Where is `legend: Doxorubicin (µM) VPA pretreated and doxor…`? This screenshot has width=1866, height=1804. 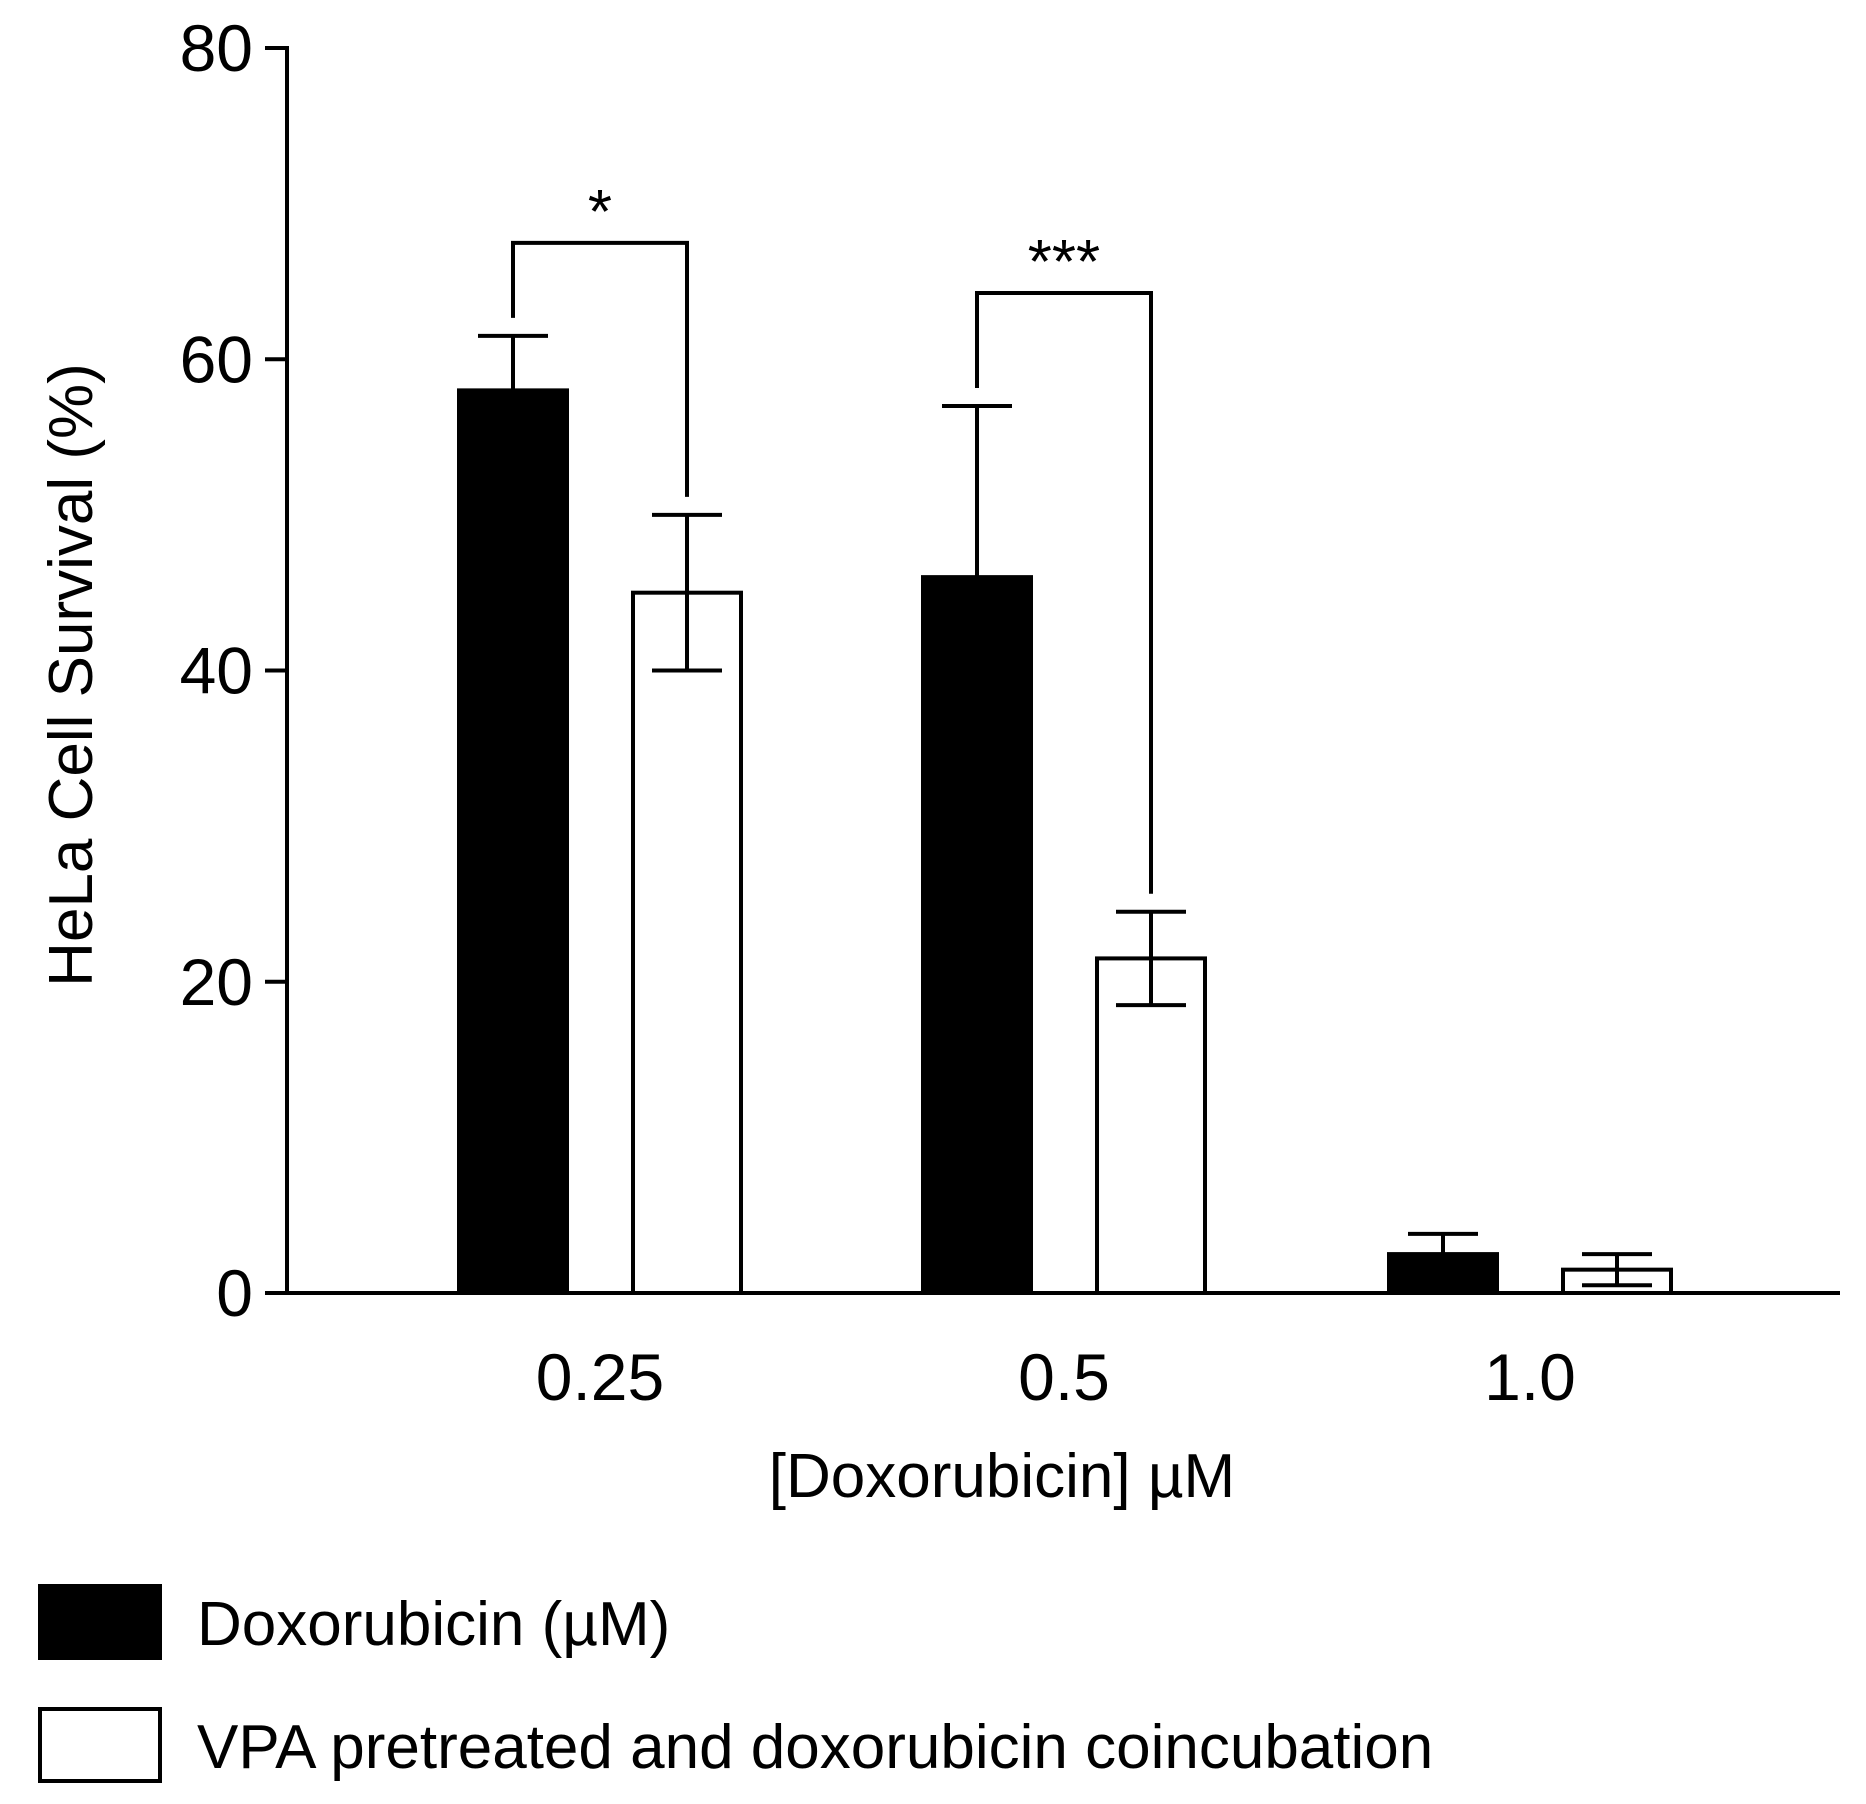
legend: Doxorubicin (µM) VPA pretreated and doxor… is located at coordinates (735, 1683).